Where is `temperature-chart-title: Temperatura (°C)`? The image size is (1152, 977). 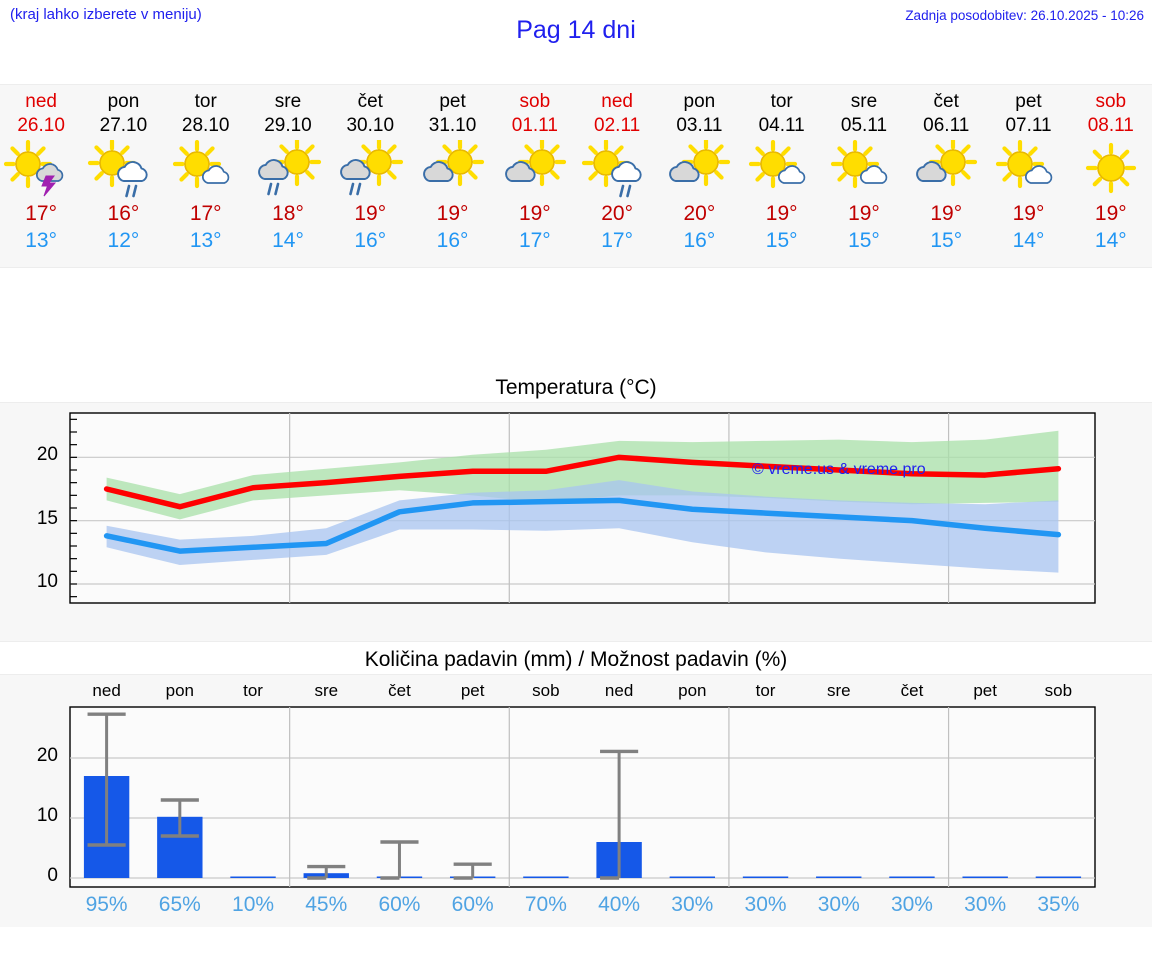 temperature-chart-title: Temperatura (°C) is located at coordinates (576, 386).